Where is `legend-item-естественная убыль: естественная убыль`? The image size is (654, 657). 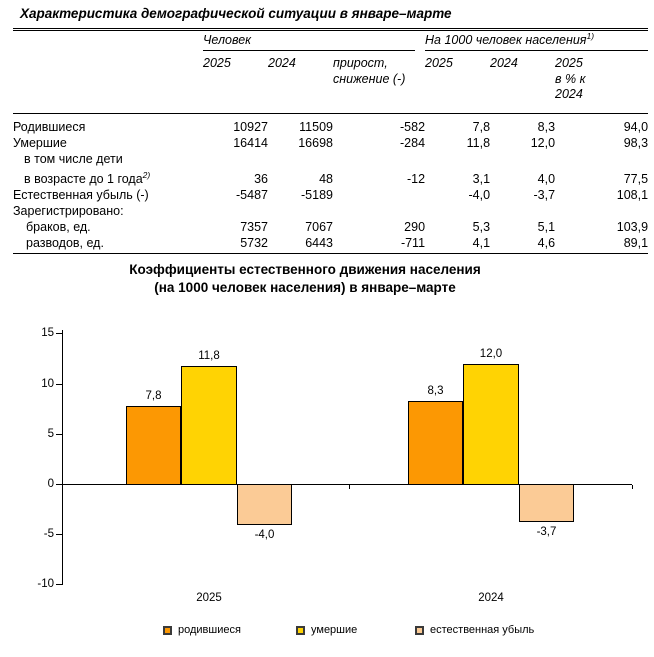 legend-item-естественная убыль: естественная убыль is located at coordinates (474, 630).